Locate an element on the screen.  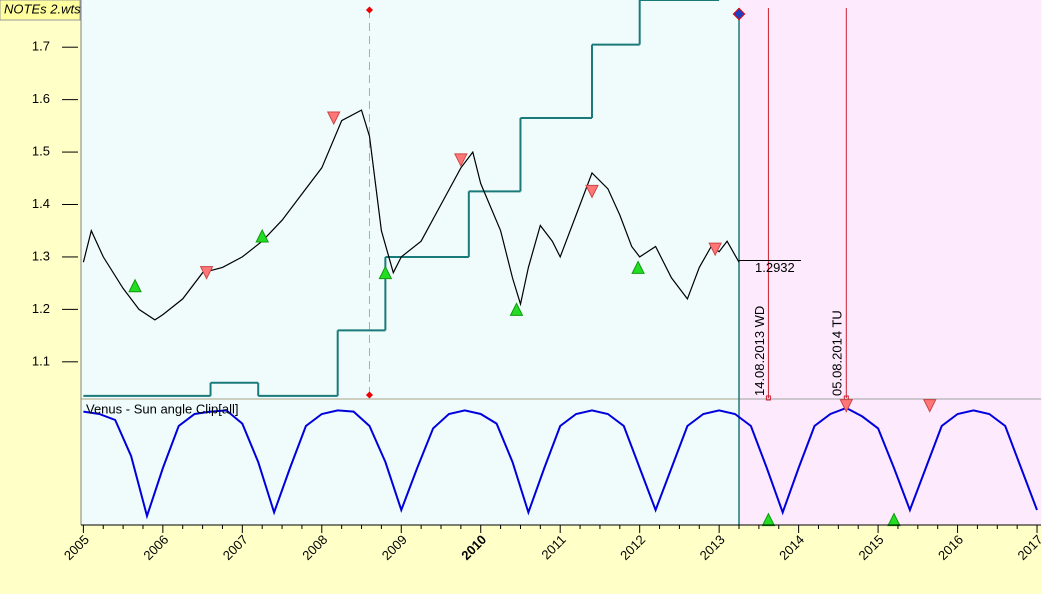
x-tick-label: 2014 is located at coordinates (791, 547).